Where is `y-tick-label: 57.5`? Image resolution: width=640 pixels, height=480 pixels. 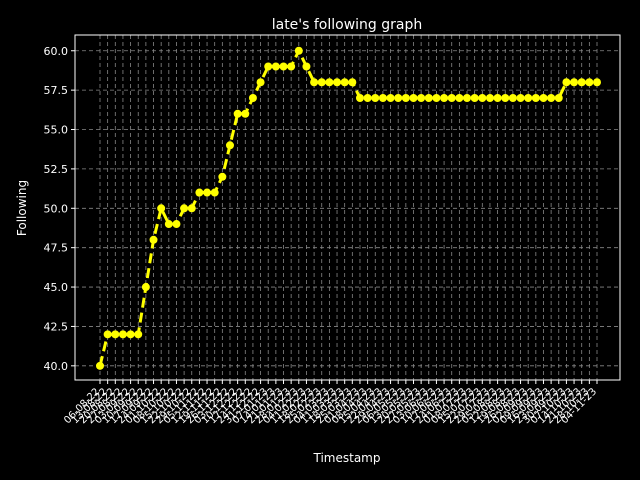
y-tick-label: 57.5 is located at coordinates (56, 90).